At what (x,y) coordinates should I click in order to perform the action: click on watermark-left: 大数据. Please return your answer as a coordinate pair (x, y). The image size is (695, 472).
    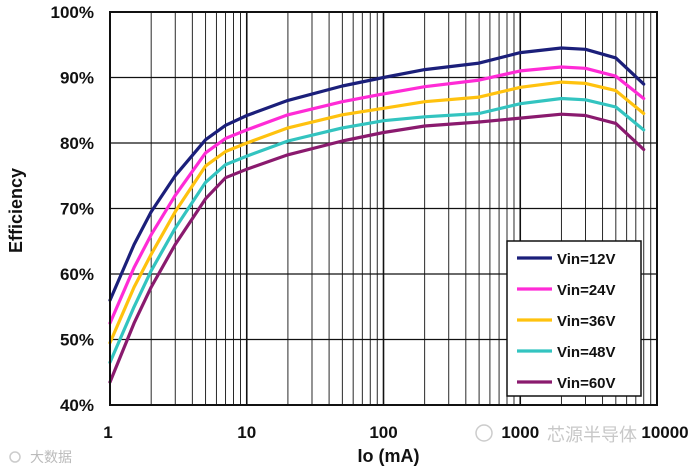
    Looking at the image, I should click on (40, 458).